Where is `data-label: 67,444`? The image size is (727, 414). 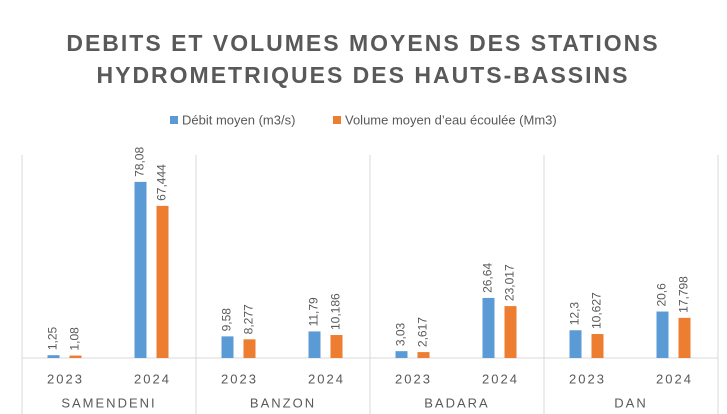
data-label: 67,444 is located at coordinates (162, 182).